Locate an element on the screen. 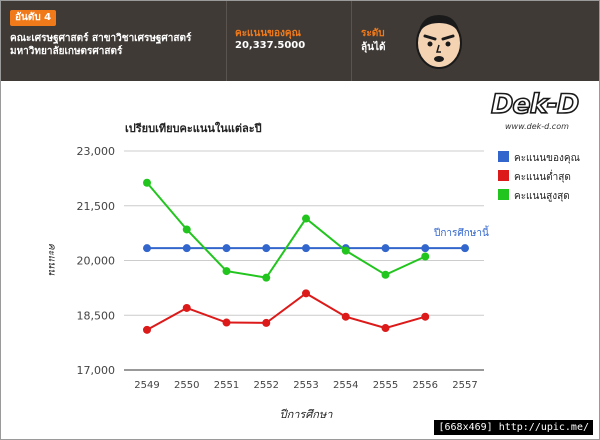  x-tick-label: 2551 is located at coordinates (226, 385).